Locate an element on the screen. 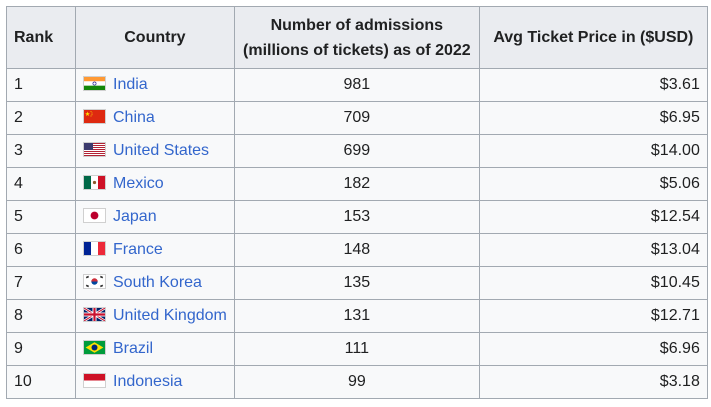 The width and height of the screenshot is (711, 407). admissions-cell: 131 is located at coordinates (356, 316).